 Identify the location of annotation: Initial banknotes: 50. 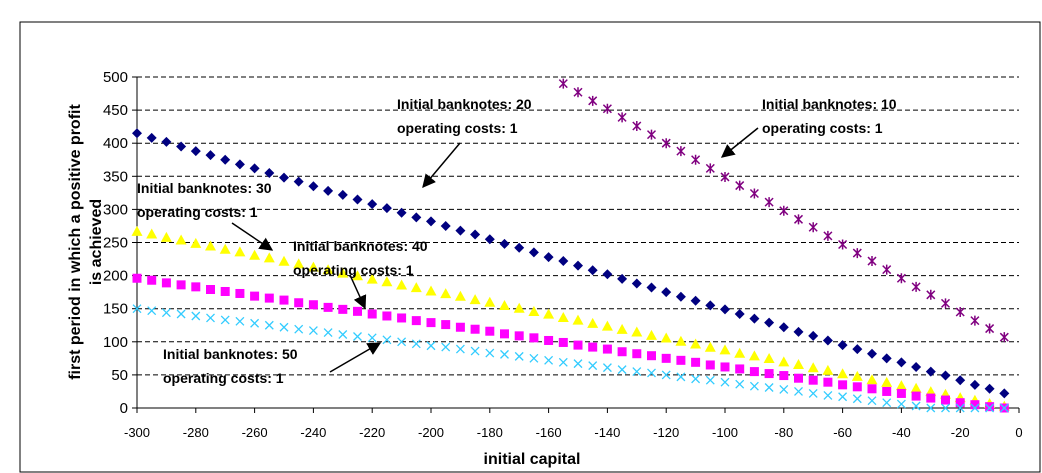
(230, 354).